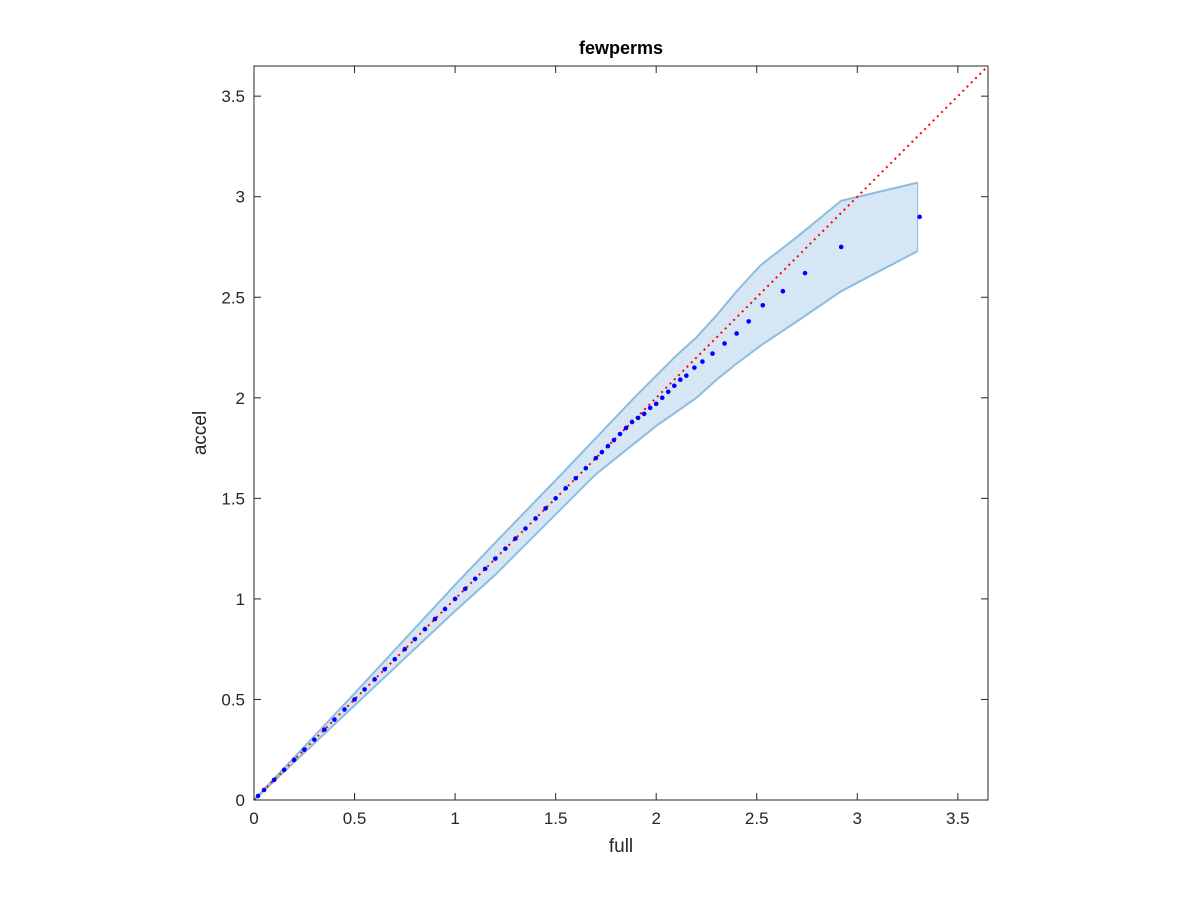  I want to click on y-tick-label: 0.5, so click(233, 699).